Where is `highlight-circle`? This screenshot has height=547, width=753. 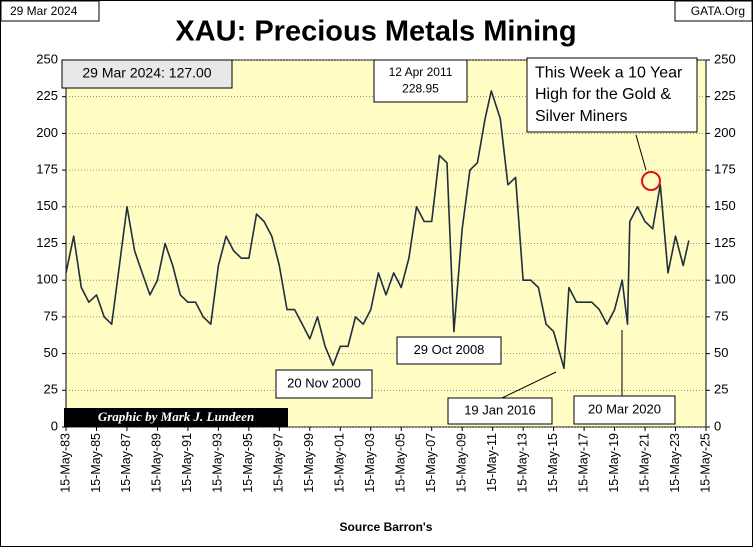 highlight-circle is located at coordinates (651, 181).